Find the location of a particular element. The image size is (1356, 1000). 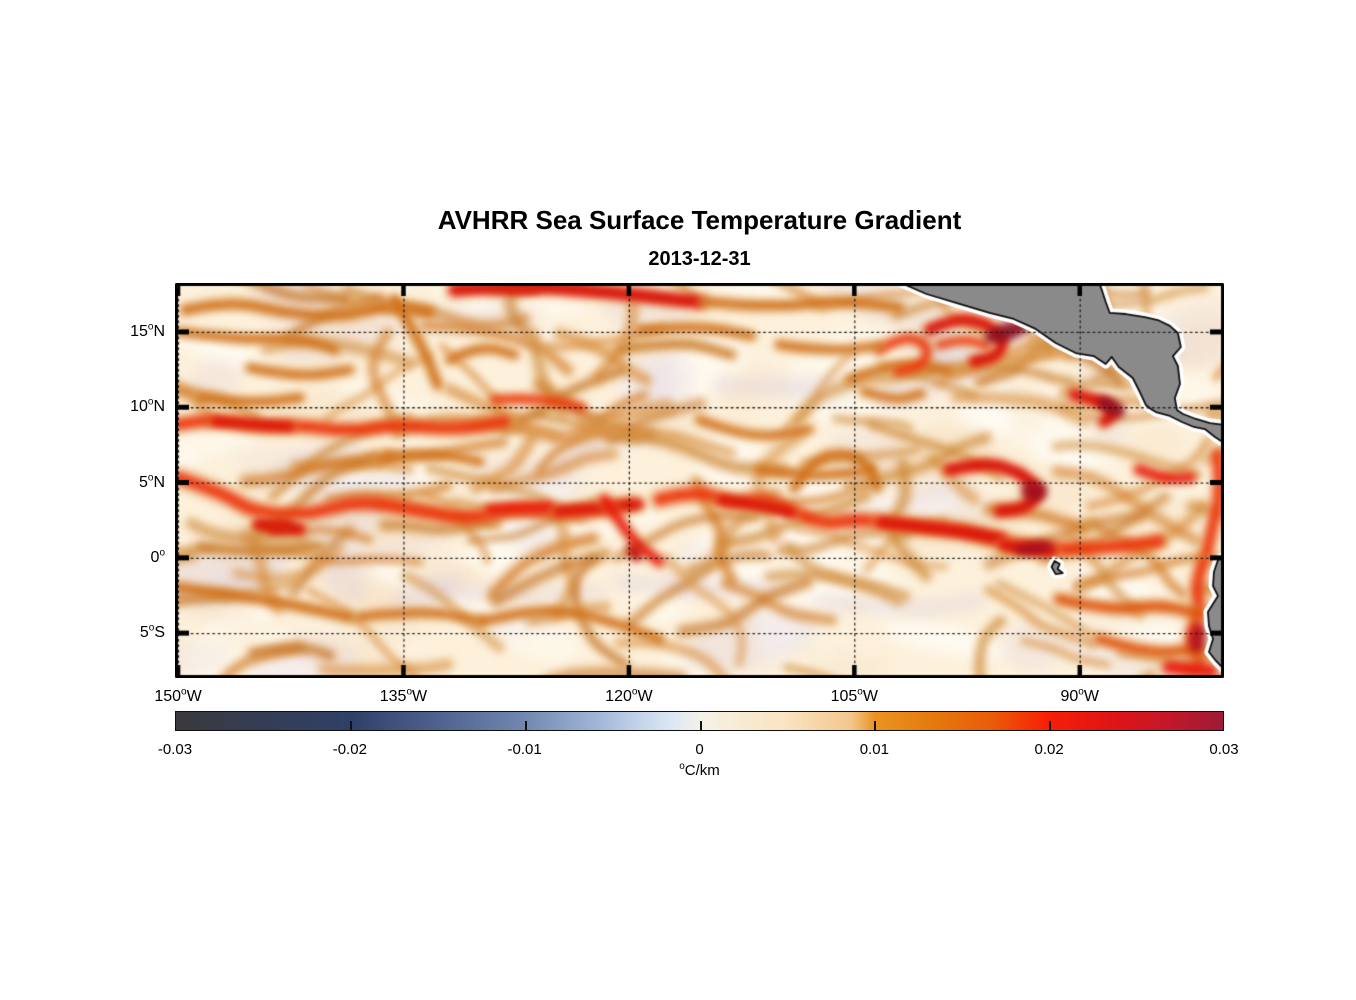

x-tick-label: 150oW is located at coordinates (178, 695).